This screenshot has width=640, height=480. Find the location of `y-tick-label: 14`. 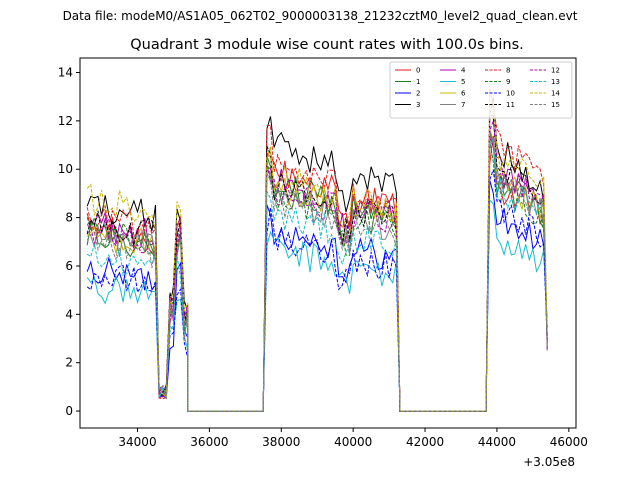

y-tick-label: 14 is located at coordinates (65, 73).